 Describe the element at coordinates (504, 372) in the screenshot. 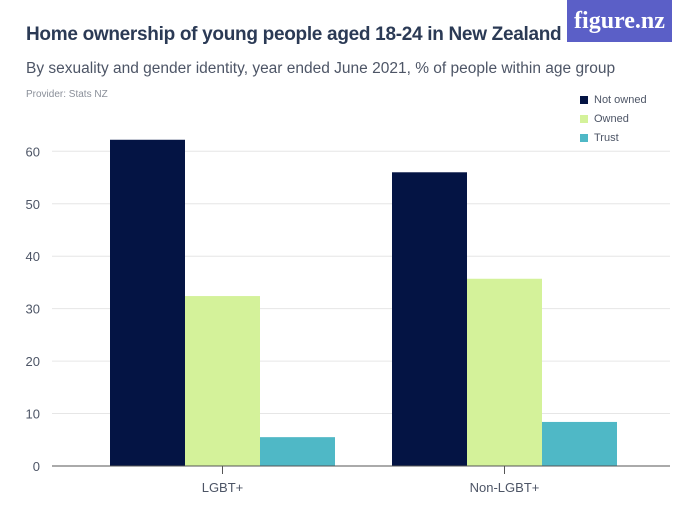

I see `bar-owned-non-lgbtplus` at that location.